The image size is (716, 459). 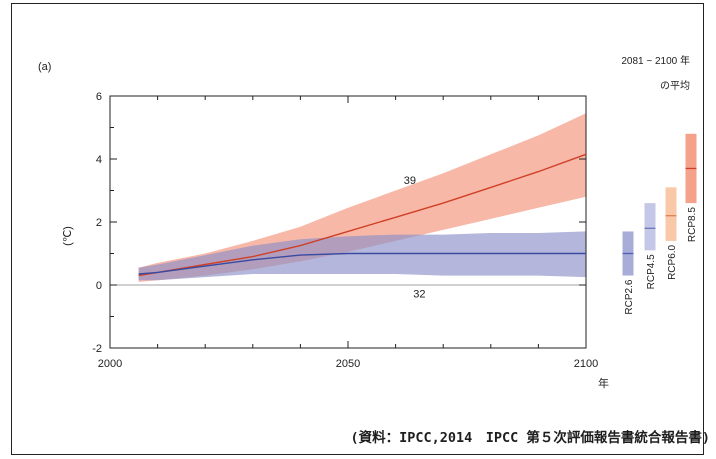 What do you see at coordinates (629, 296) in the screenshot?
I see `scenario-label: RCP2.6` at bounding box center [629, 296].